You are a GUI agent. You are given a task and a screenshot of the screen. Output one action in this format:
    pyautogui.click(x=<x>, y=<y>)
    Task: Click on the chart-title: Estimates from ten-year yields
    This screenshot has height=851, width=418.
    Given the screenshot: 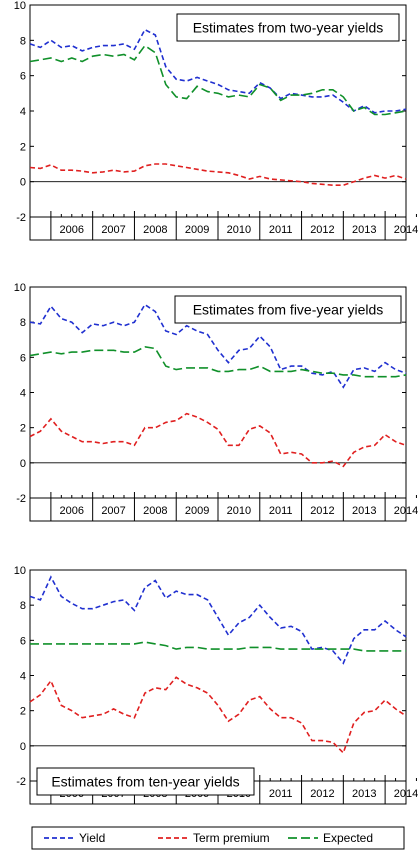 What is the action you would take?
    pyautogui.click(x=145, y=782)
    